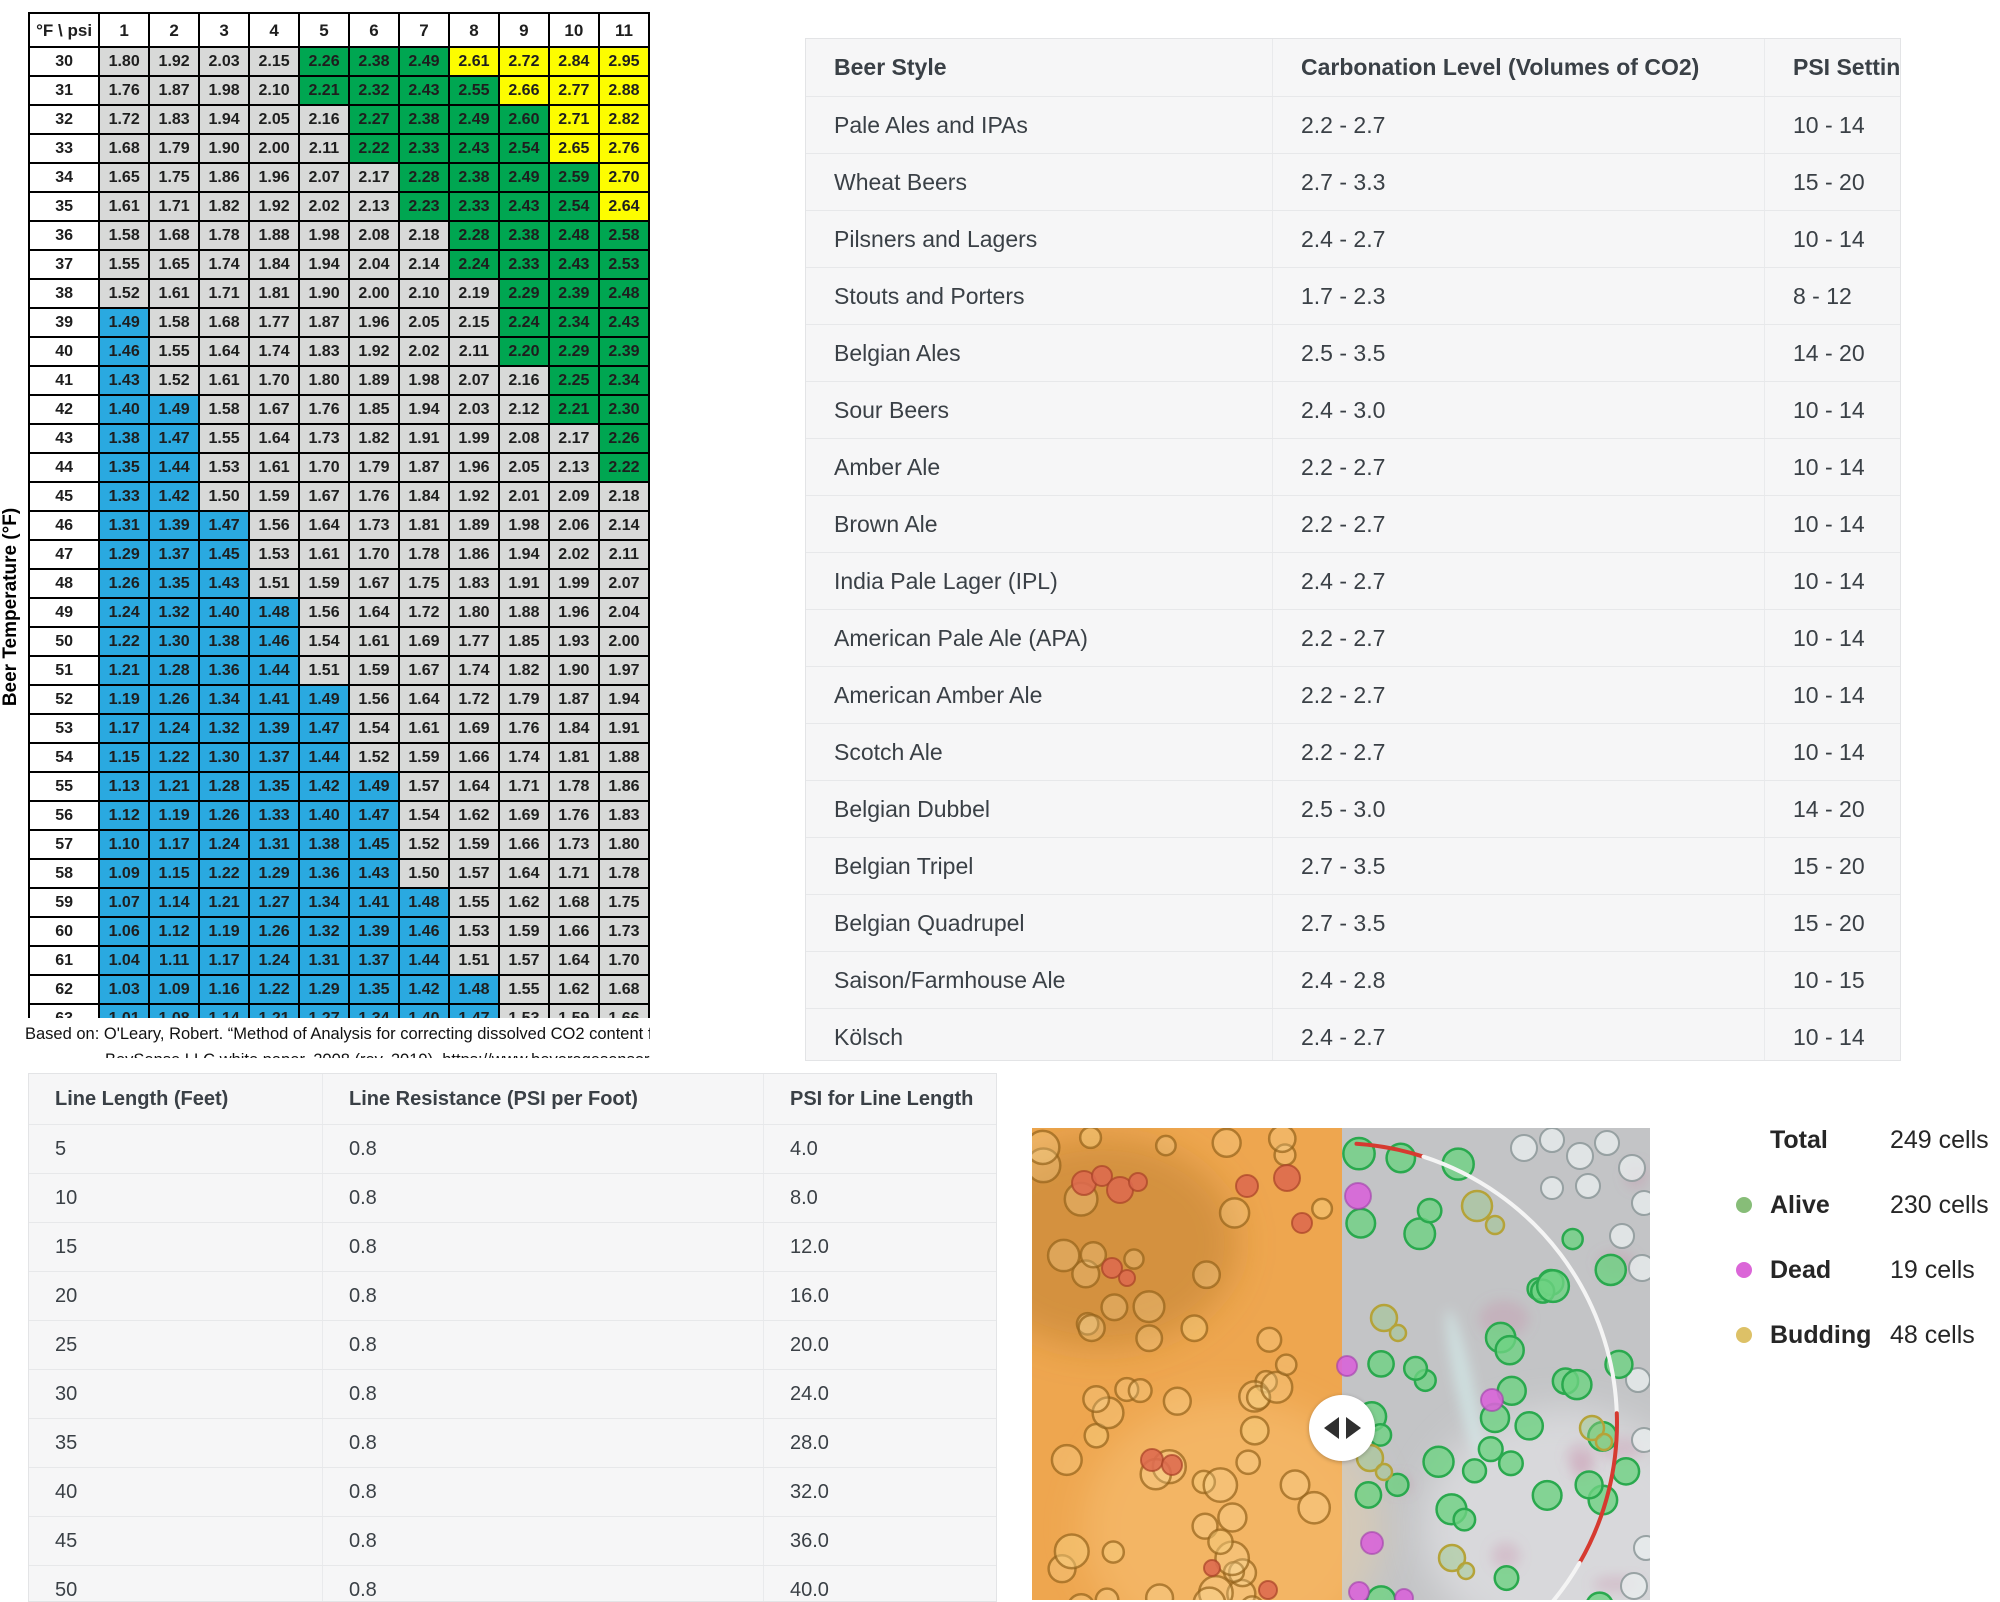  Describe the element at coordinates (176, 1541) in the screenshot. I see `line-table-cell: 45` at that location.